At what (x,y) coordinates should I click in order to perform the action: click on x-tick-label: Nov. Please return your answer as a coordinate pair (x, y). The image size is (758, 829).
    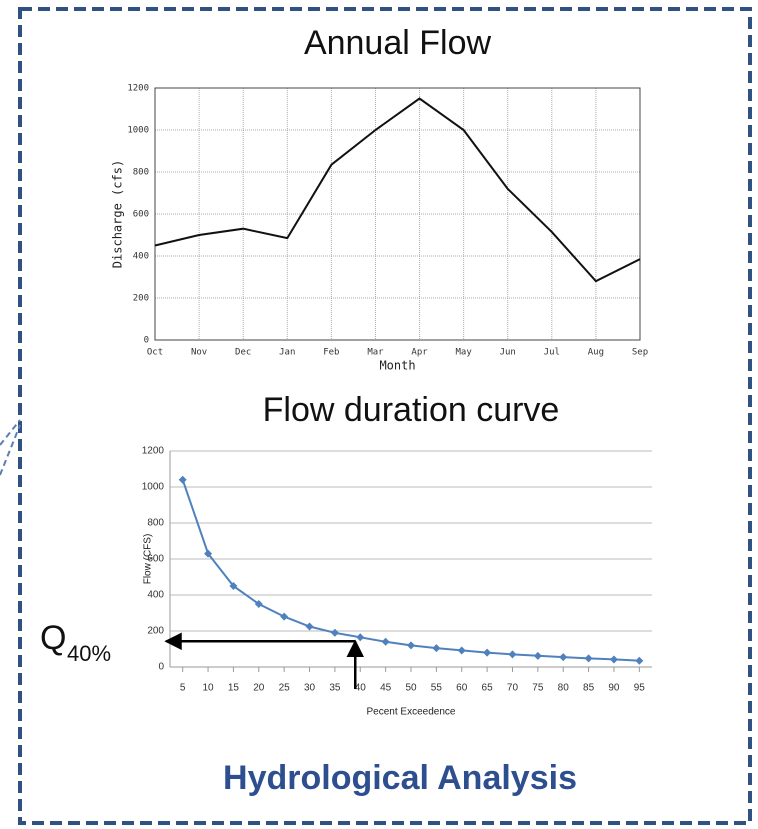
    Looking at the image, I should click on (199, 353).